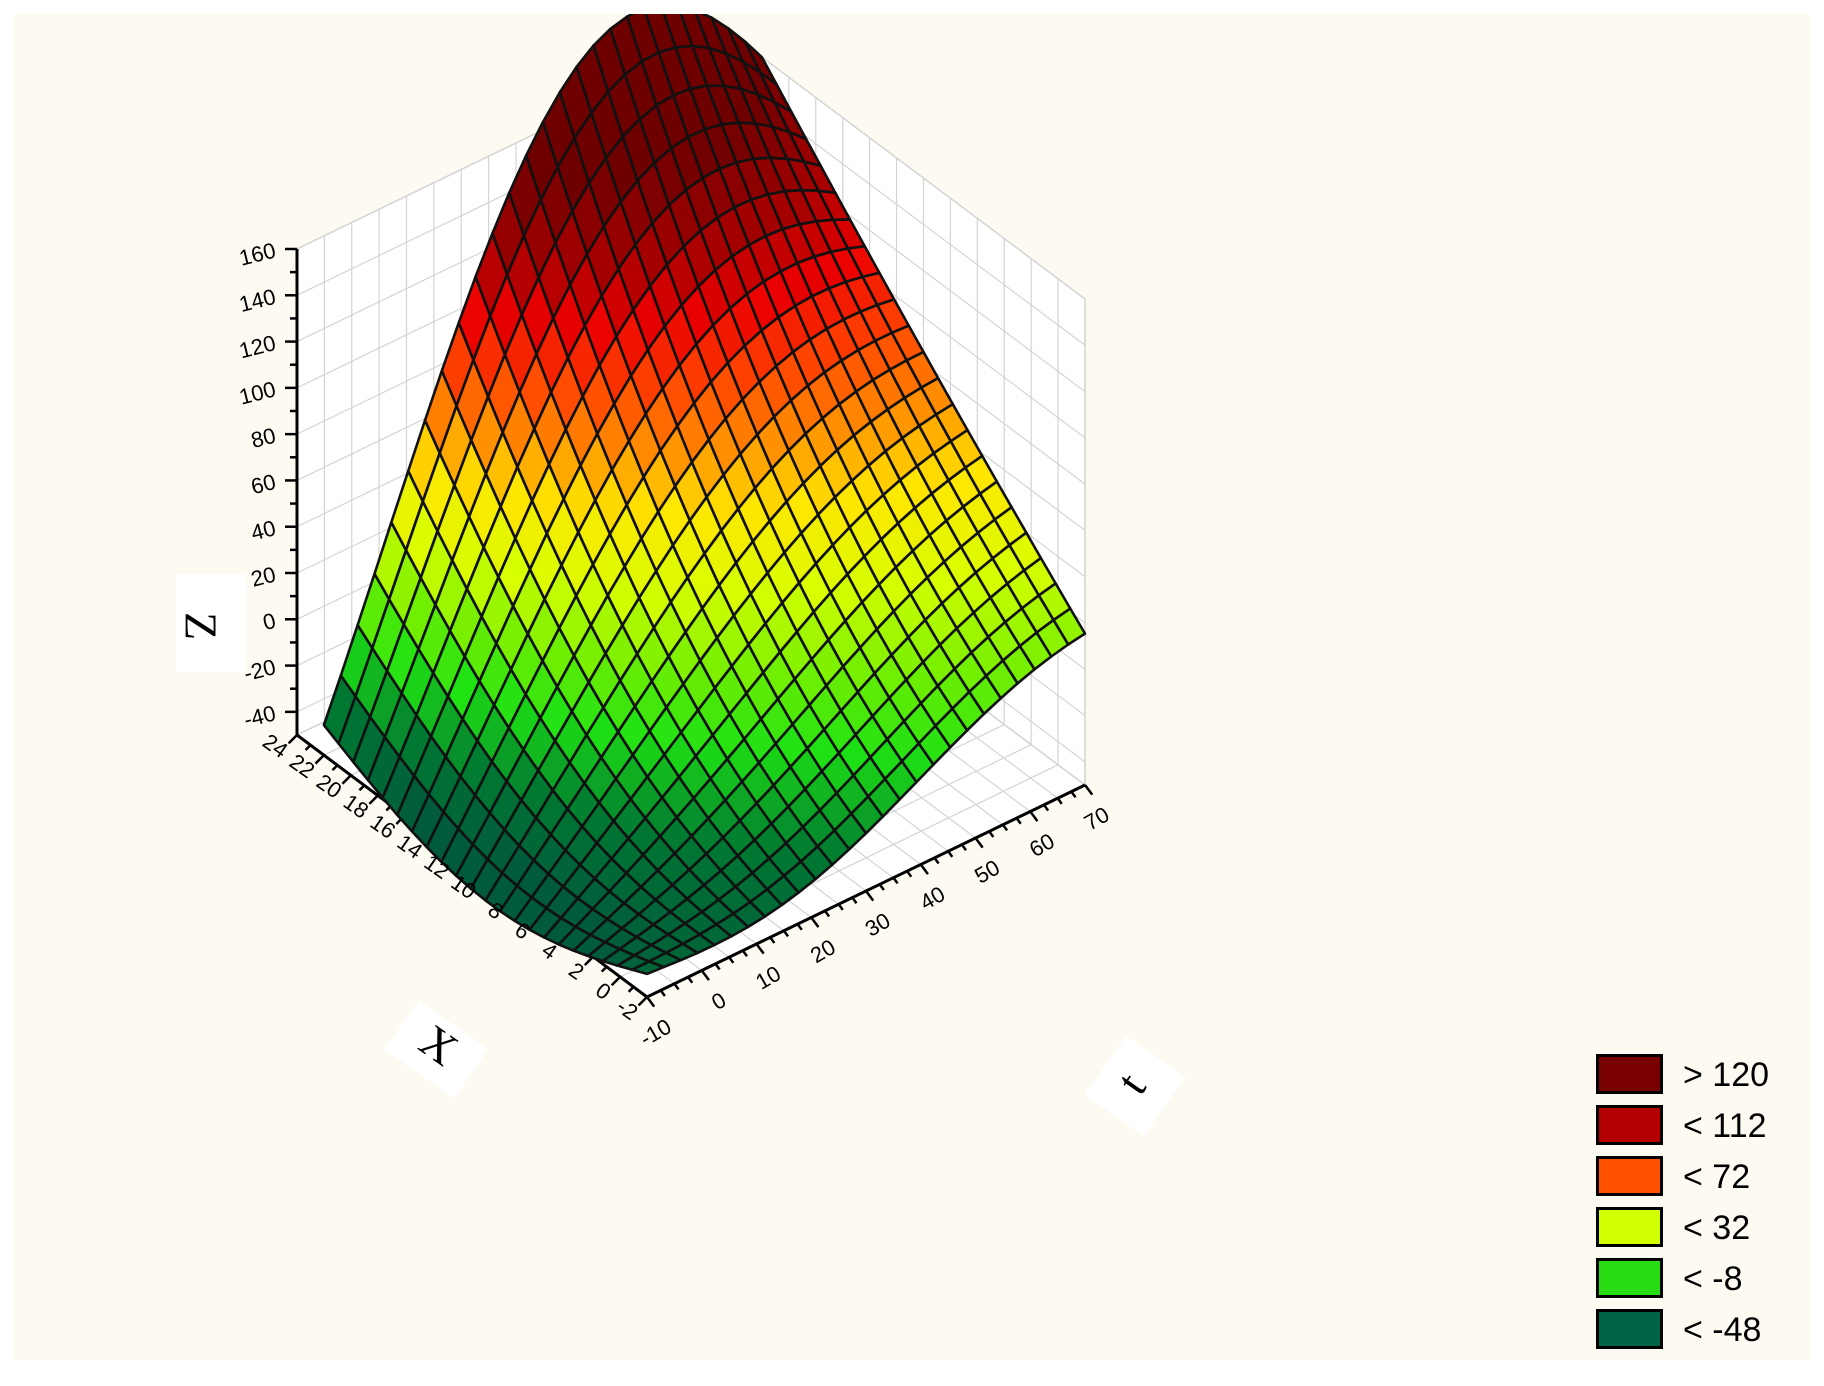 The height and width of the screenshot is (1386, 1824). I want to click on legend-label: < -8, so click(1713, 1279).